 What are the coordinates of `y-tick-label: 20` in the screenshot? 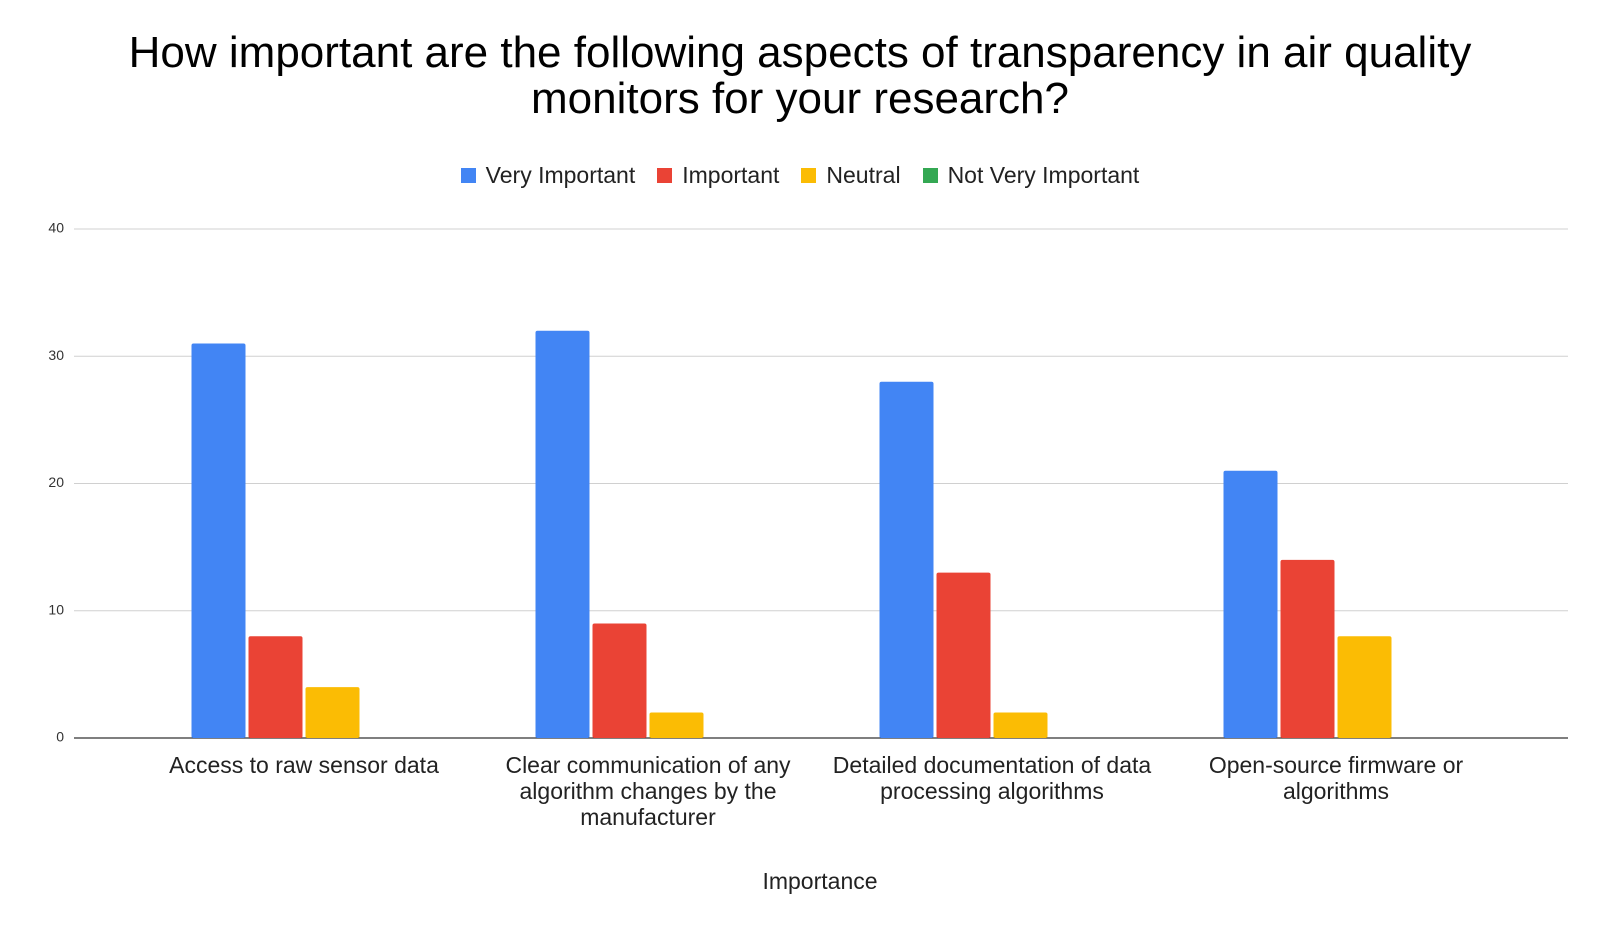 It's located at (56, 482).